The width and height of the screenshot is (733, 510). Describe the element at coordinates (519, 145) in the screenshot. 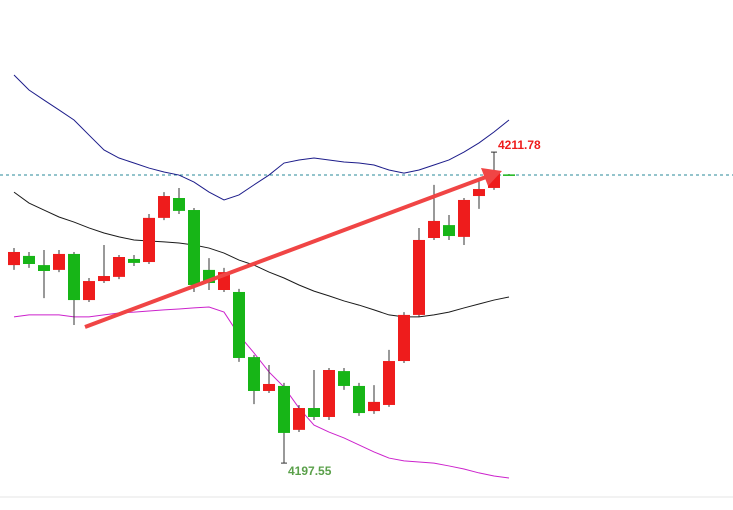

I see `high-label: 4211.78` at that location.